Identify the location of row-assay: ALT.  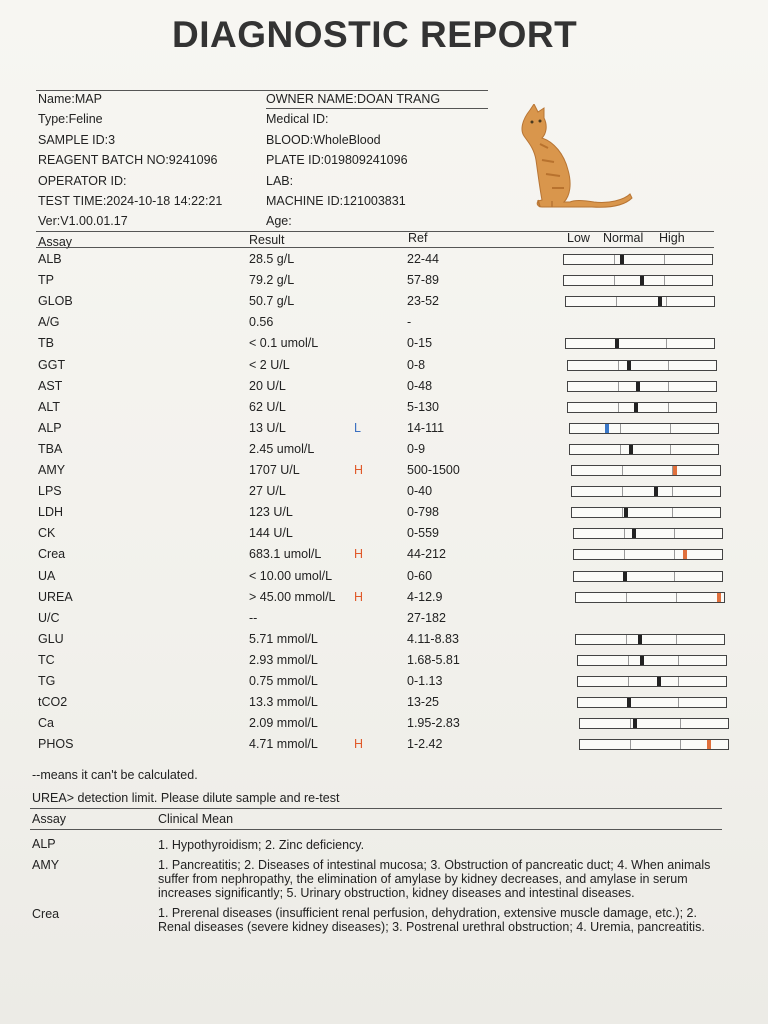
(49, 407).